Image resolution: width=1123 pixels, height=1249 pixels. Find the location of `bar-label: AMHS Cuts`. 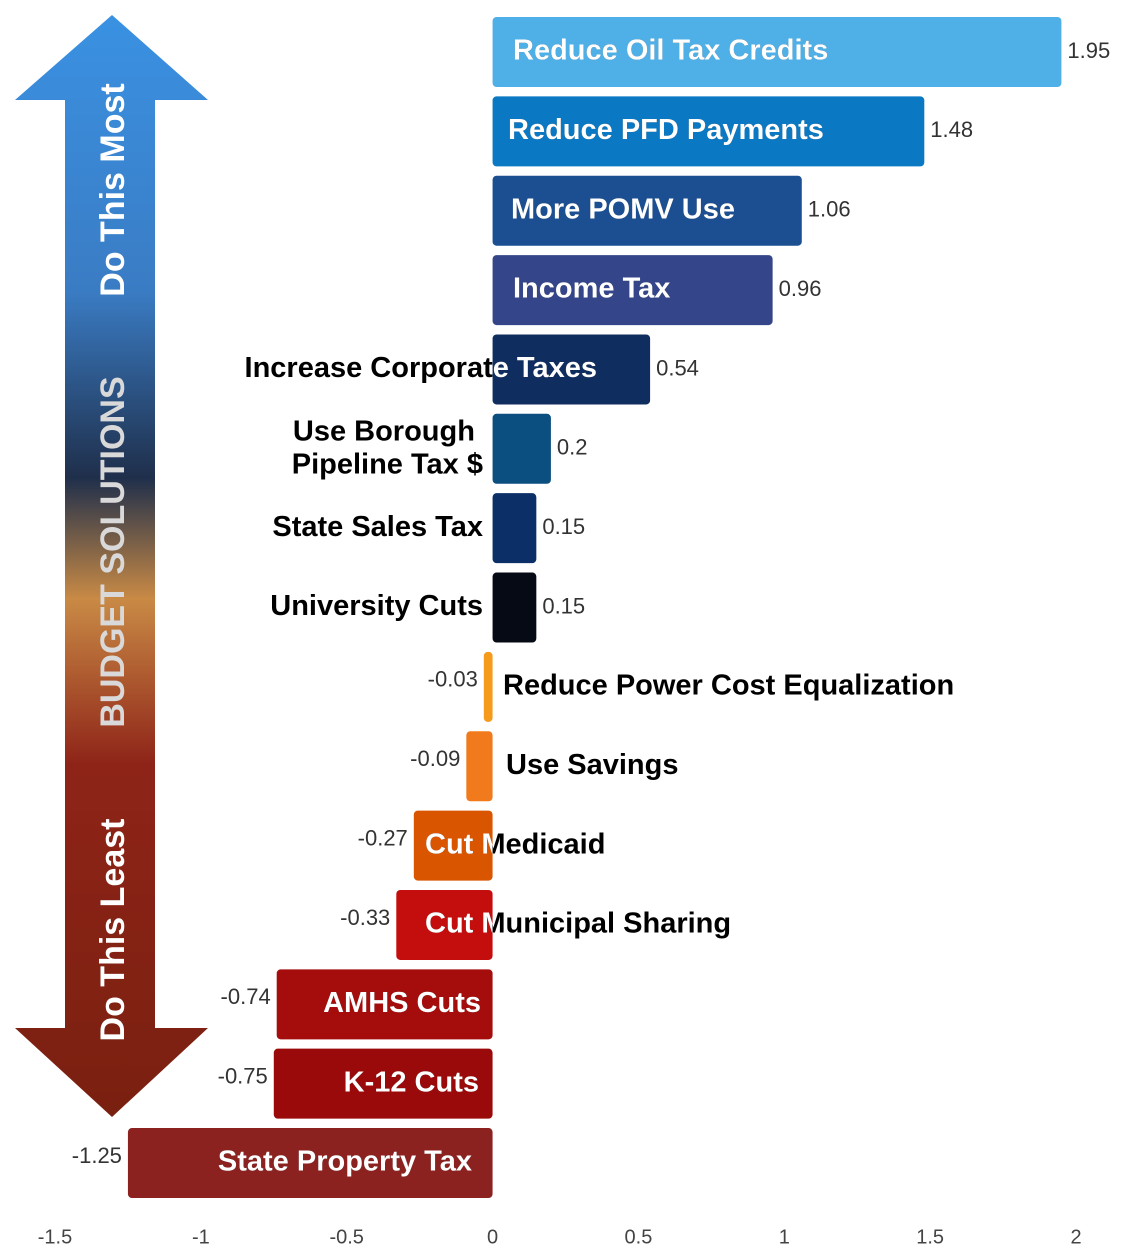

bar-label: AMHS Cuts is located at coordinates (402, 1003).